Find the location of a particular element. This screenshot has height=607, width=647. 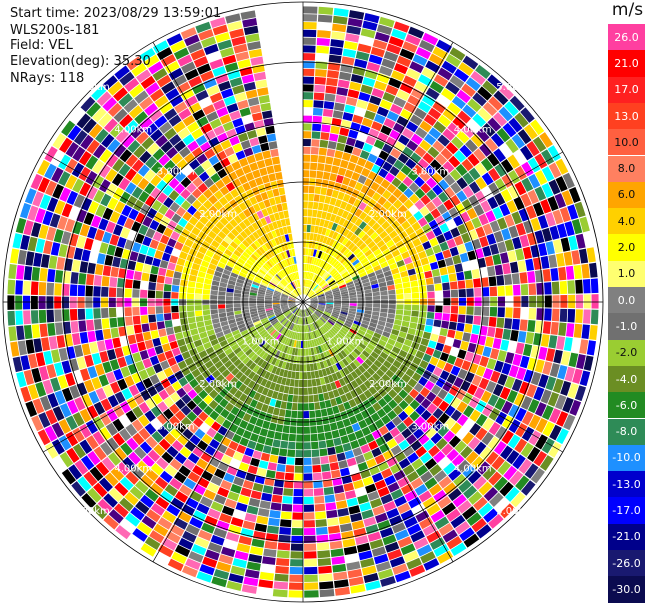

azimuth-spoke is located at coordinates (173, 377).